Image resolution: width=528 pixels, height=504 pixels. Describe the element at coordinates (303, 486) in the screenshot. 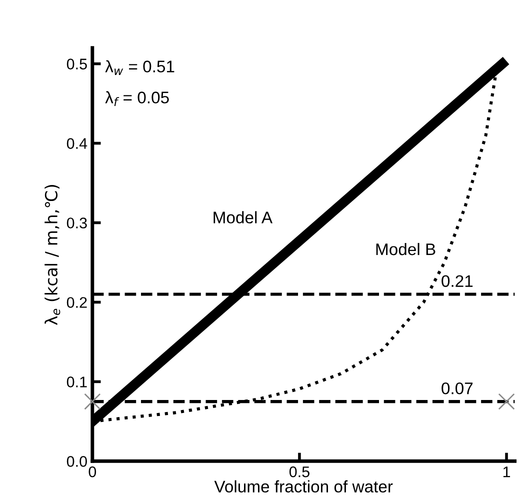

I see `x-axis-title: Volume fraction of water` at that location.